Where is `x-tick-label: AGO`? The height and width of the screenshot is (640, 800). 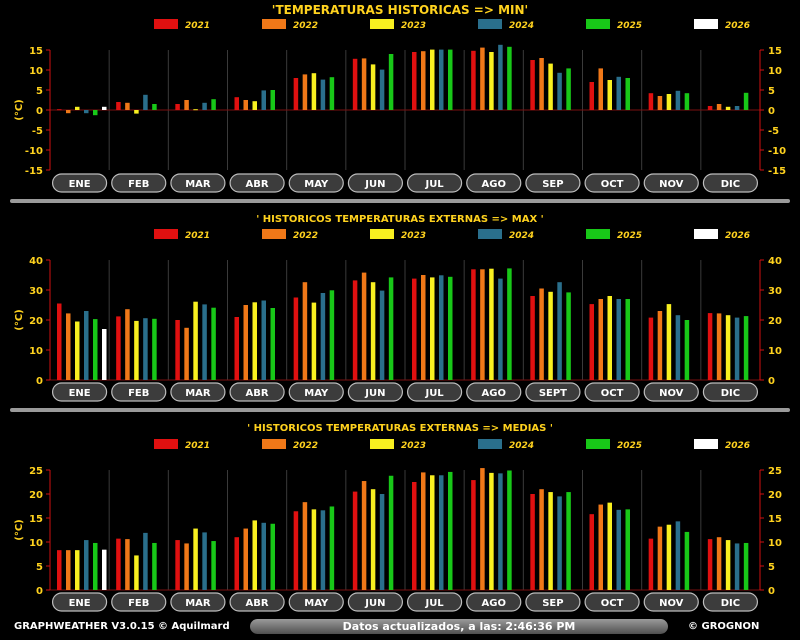
x-tick-label: AGO is located at coordinates (494, 393).